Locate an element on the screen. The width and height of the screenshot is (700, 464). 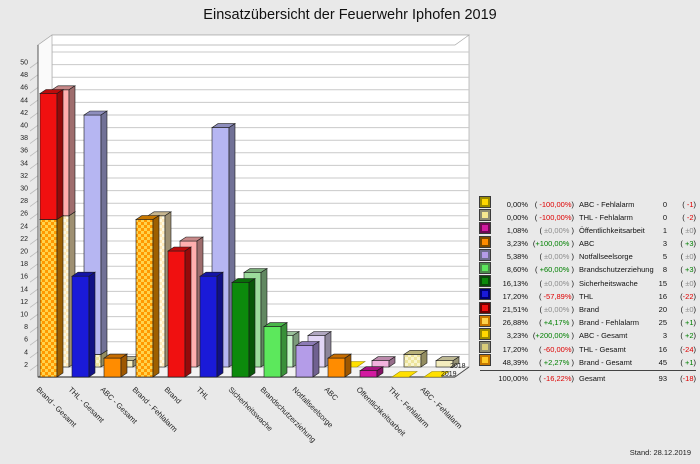
legend-percent: 1,08% is located at coordinates (517, 230).